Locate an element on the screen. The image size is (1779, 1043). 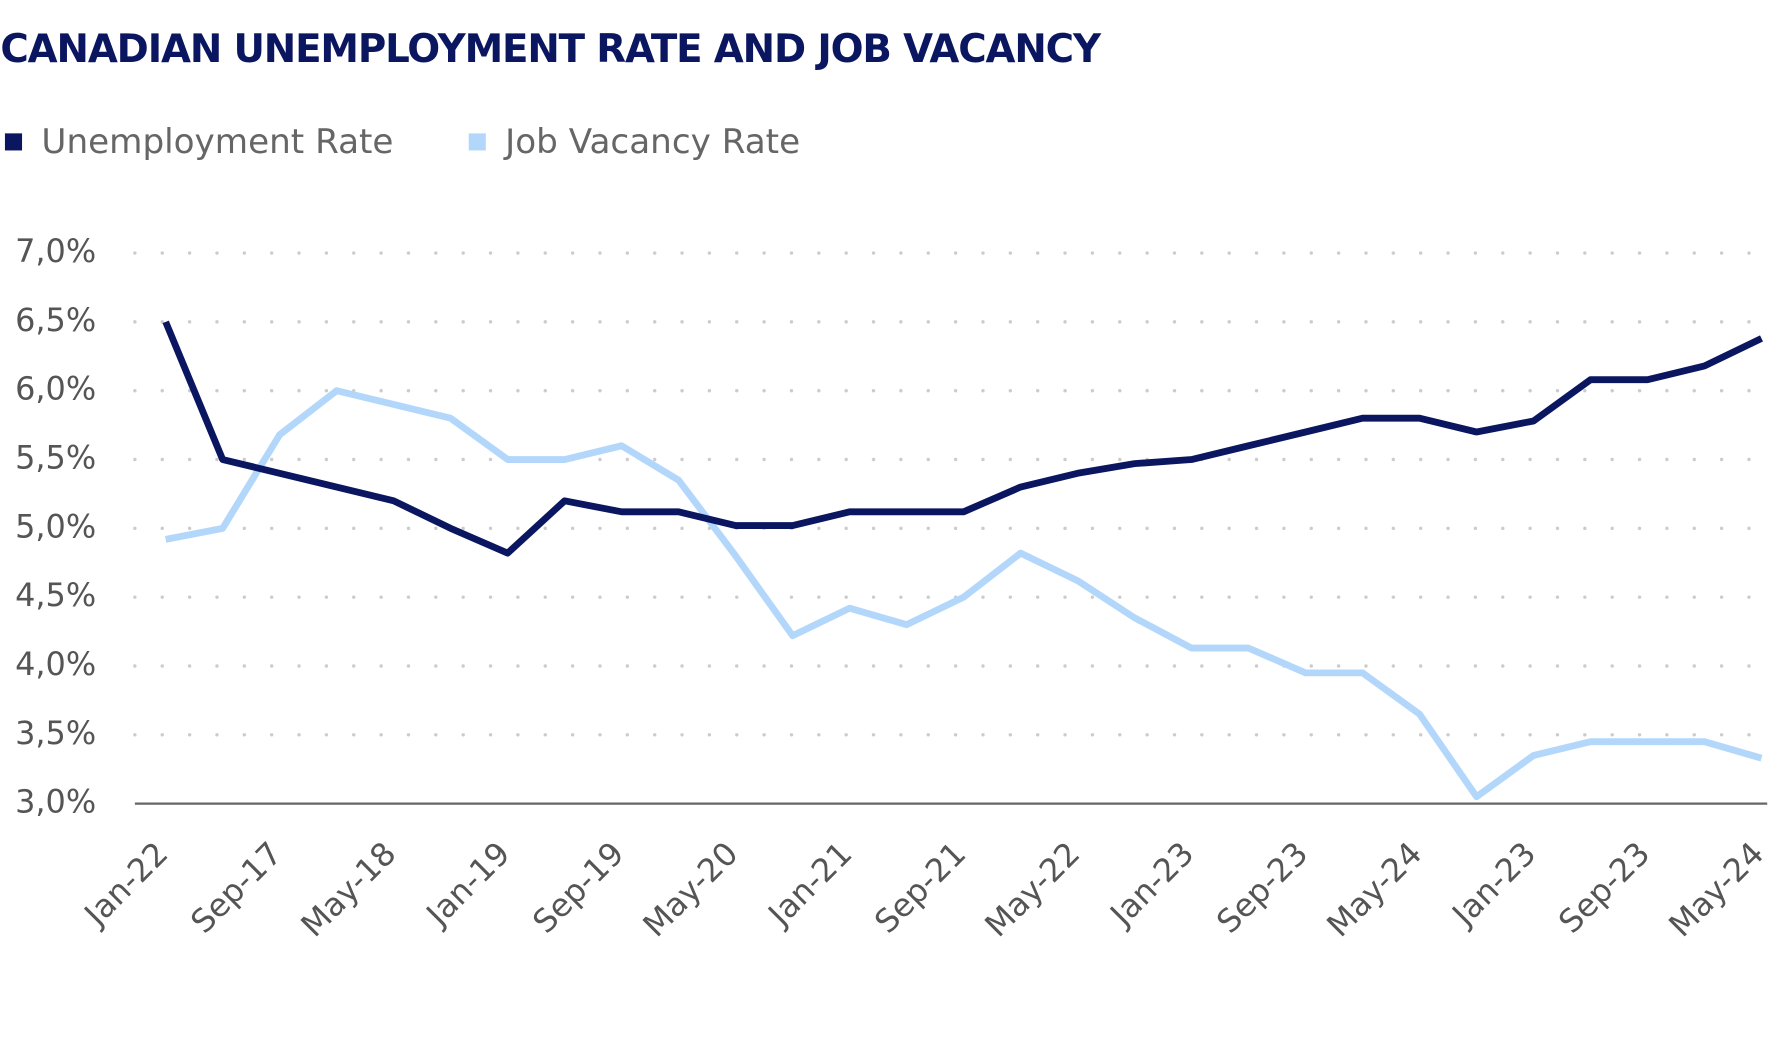
y-tick-label: 3,0% is located at coordinates (55, 802).